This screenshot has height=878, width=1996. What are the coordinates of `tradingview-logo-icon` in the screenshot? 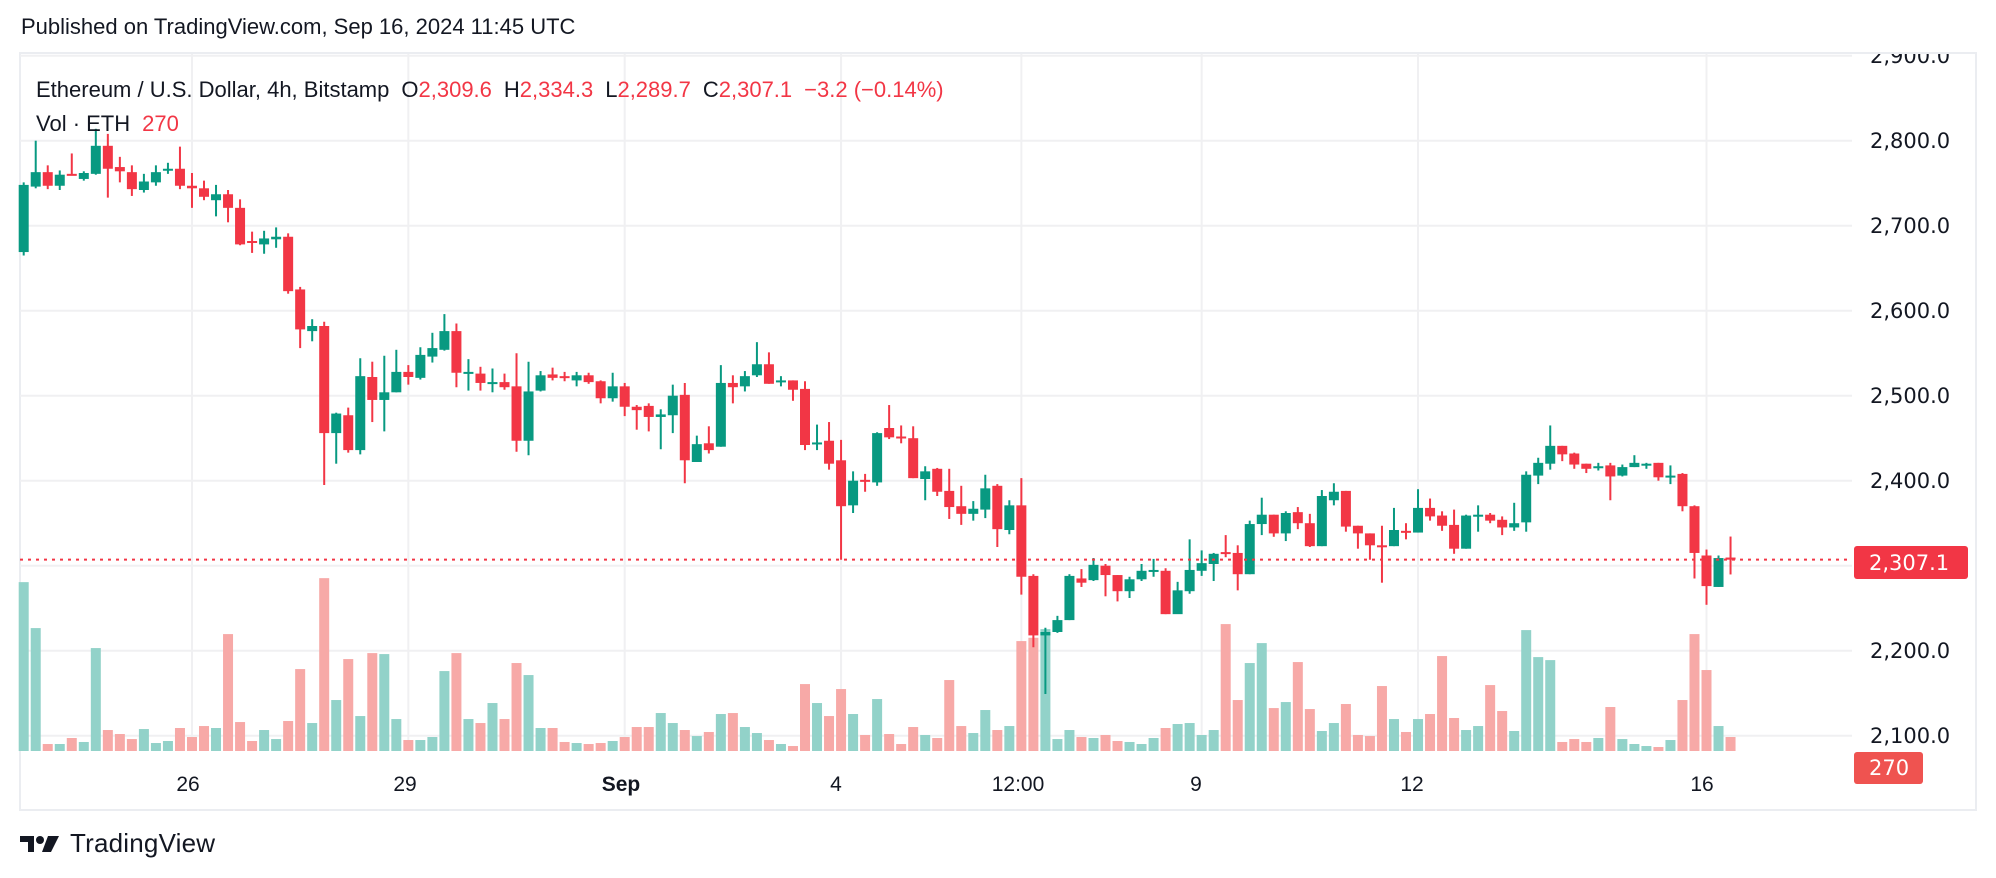 It's located at (39, 843).